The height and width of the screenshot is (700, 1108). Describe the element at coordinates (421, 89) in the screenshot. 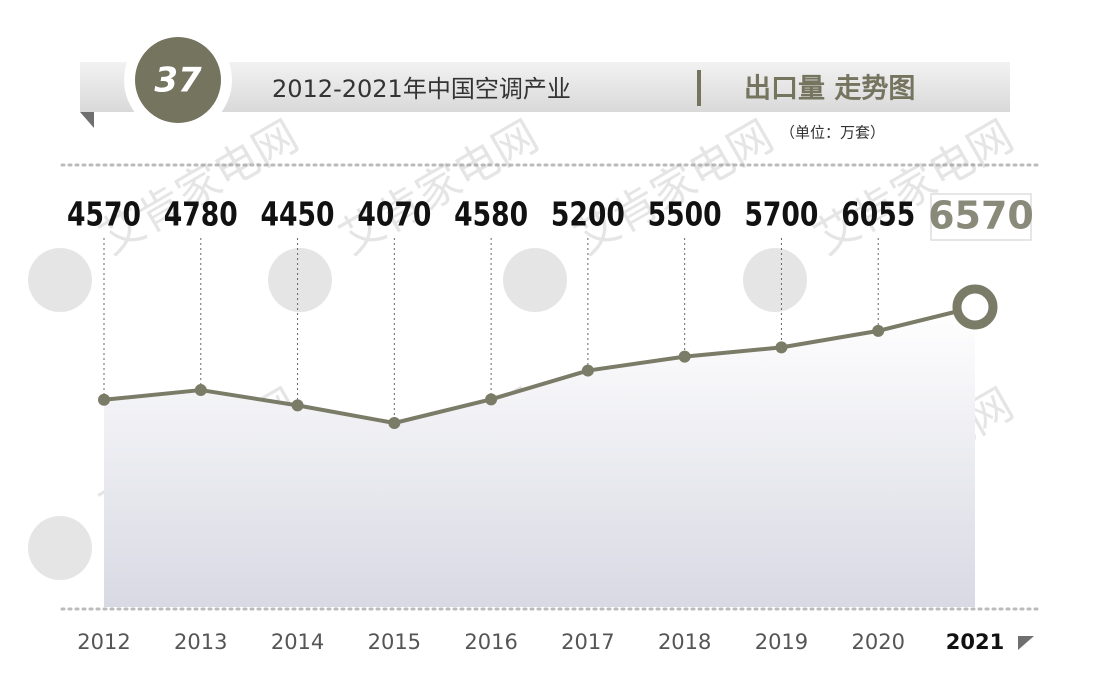

I see `chart-title: 2012-2021年中国空调产业` at that location.